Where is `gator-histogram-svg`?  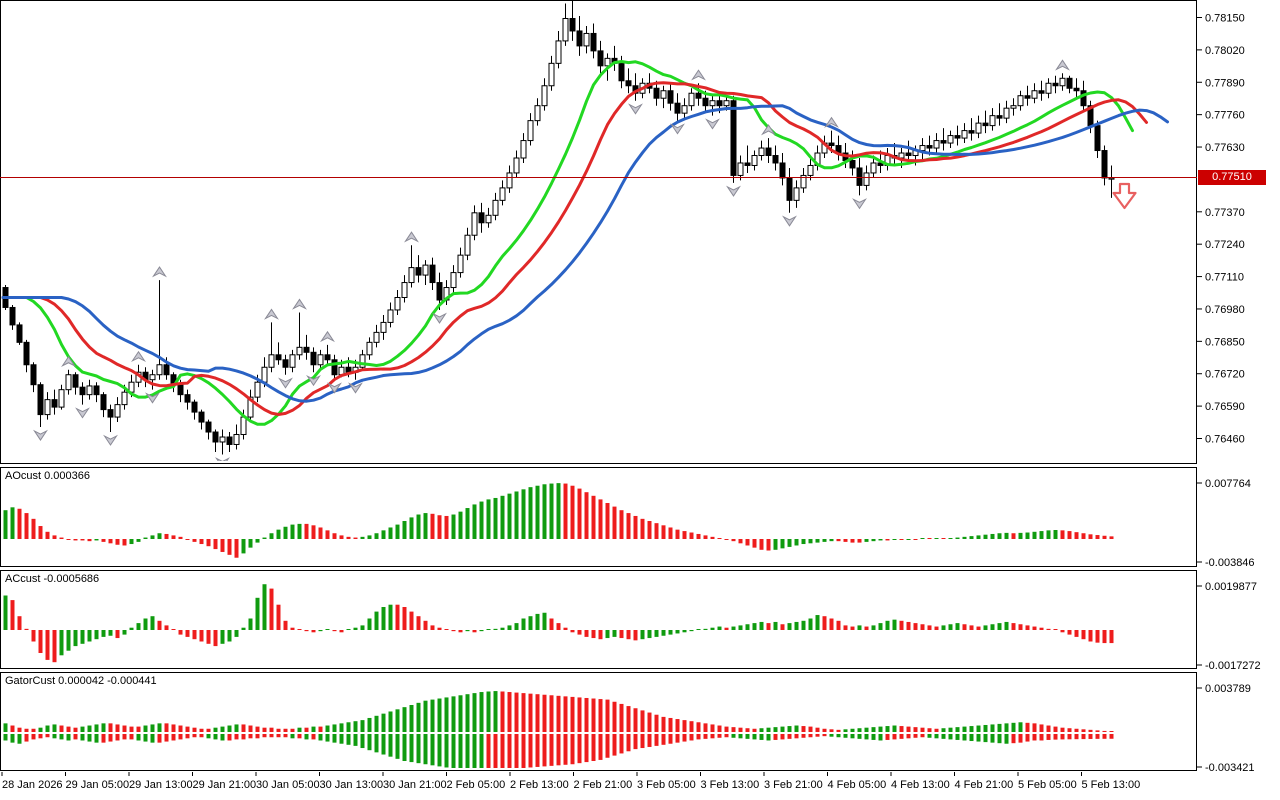
gator-histogram-svg is located at coordinates (598, 720).